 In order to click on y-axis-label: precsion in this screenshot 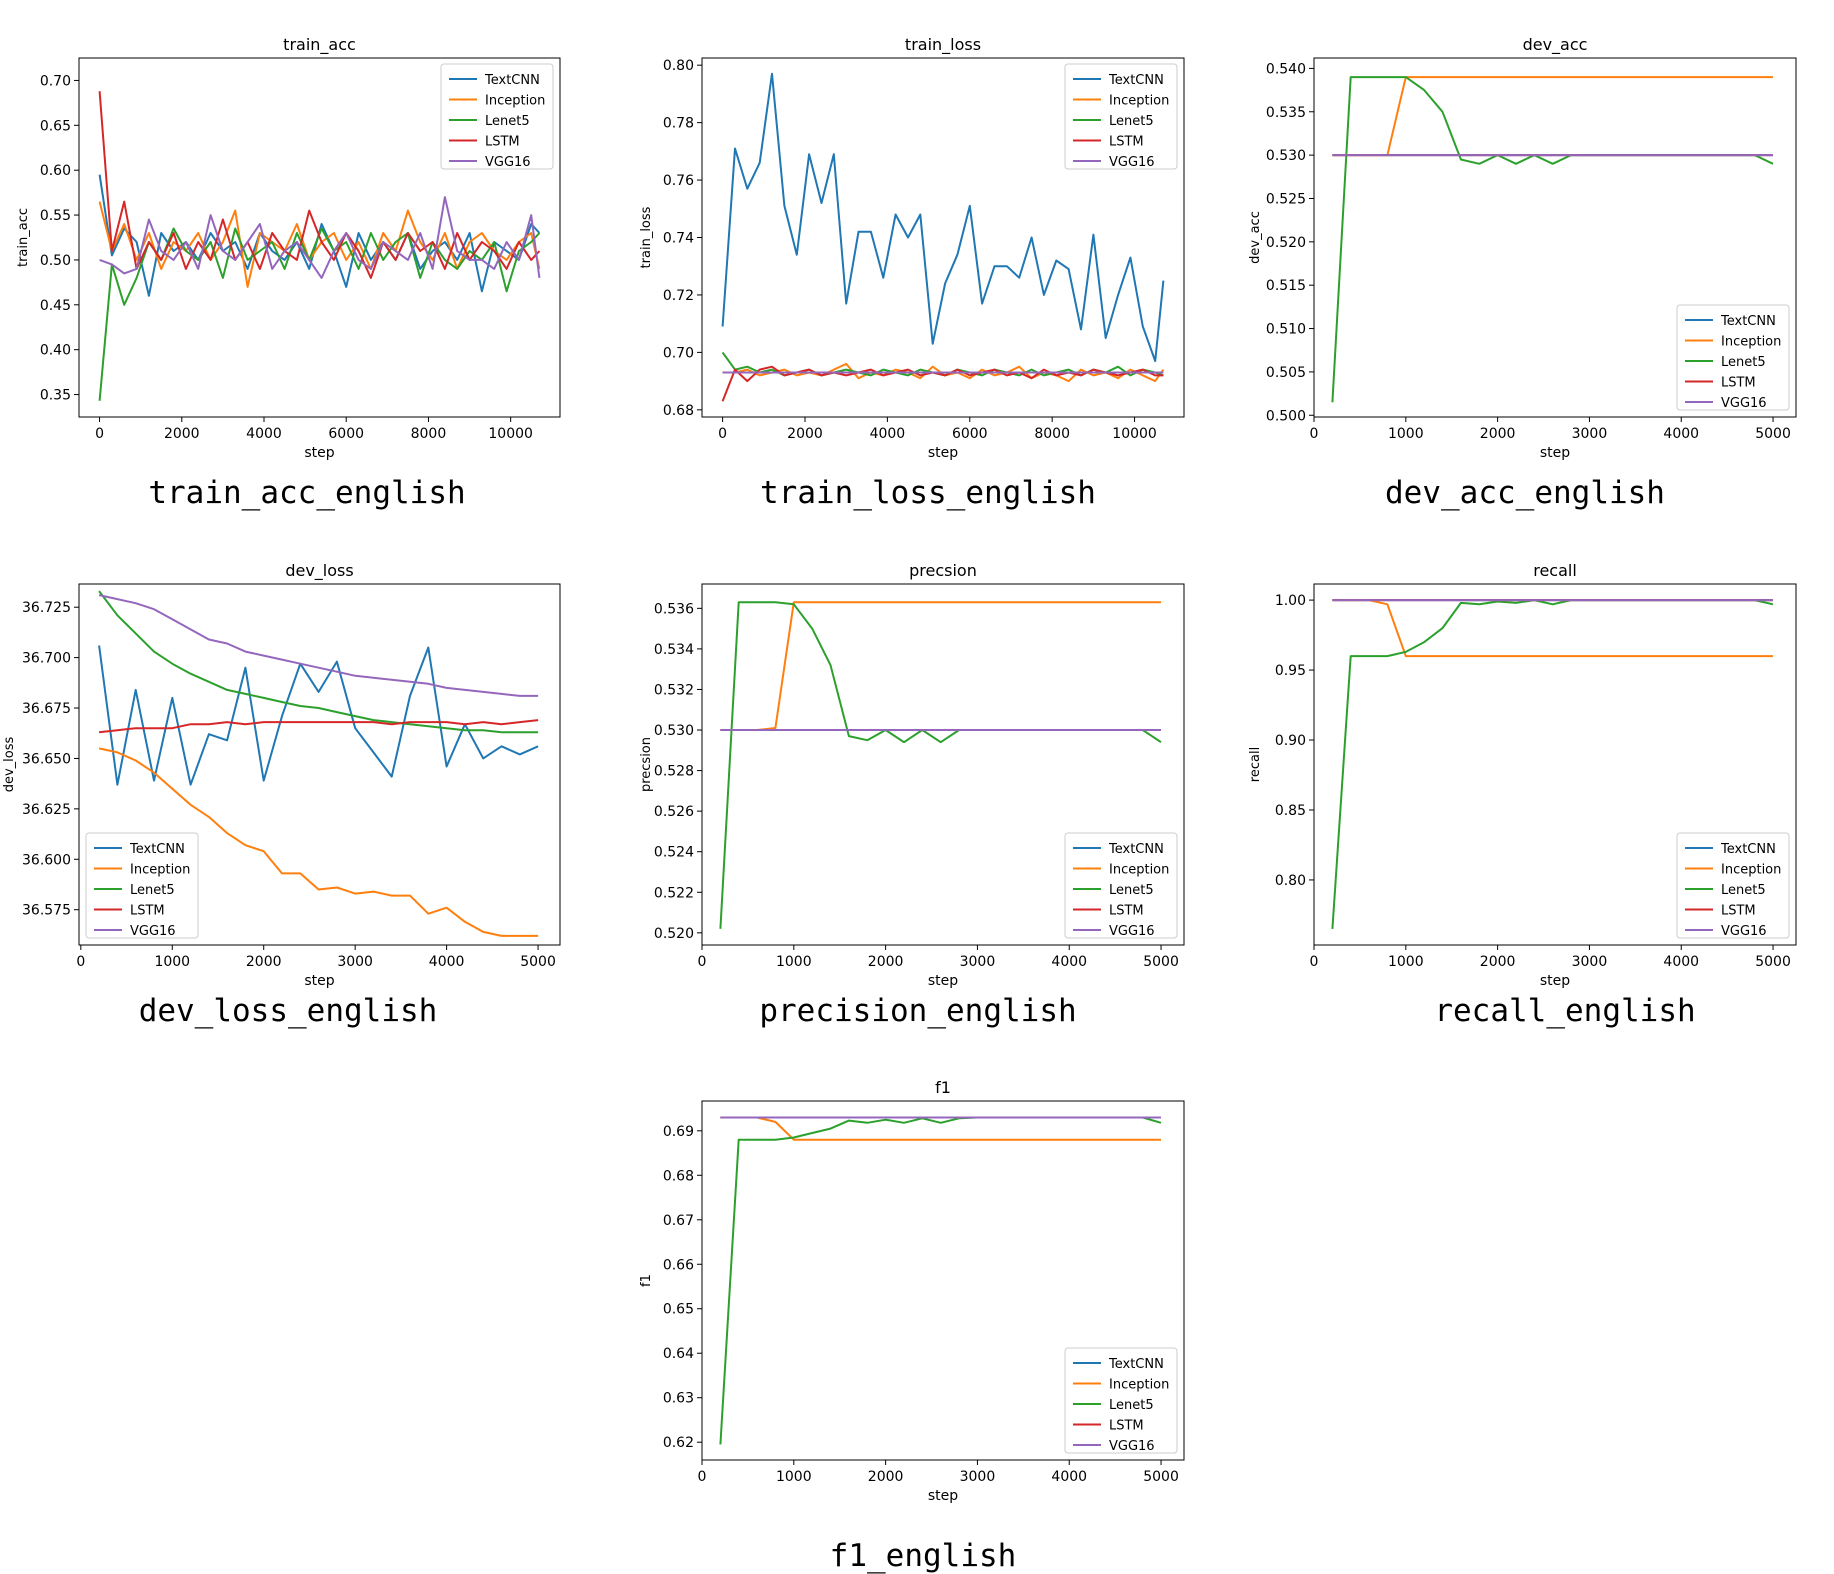, I will do `click(646, 764)`.